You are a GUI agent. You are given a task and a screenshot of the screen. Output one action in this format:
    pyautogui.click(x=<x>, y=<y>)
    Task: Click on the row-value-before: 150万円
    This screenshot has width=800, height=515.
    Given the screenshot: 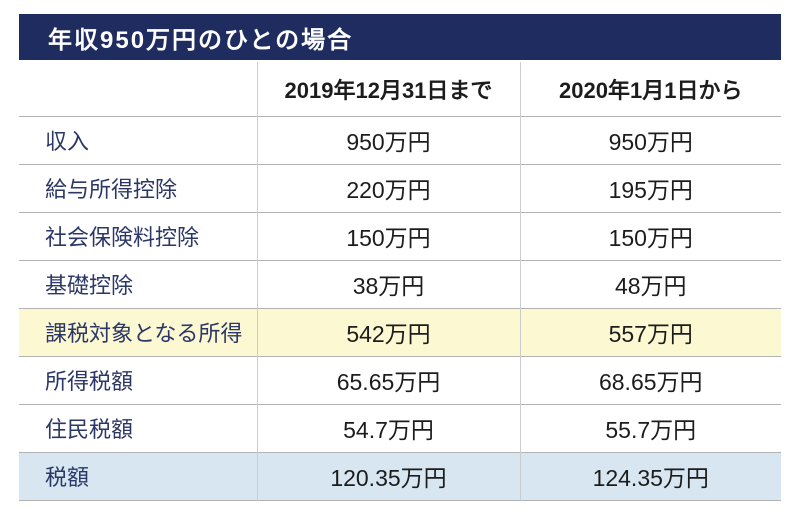 What is the action you would take?
    pyautogui.click(x=389, y=236)
    